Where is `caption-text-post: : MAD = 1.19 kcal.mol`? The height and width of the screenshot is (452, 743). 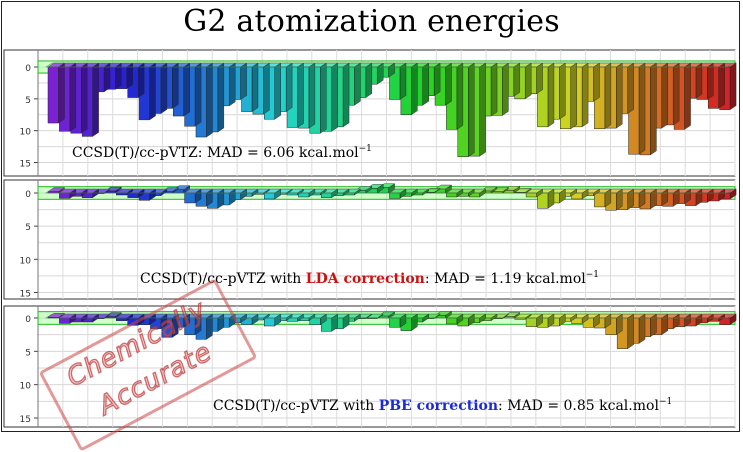 caption-text-post: : MAD = 1.19 kcal.mol is located at coordinates (505, 279).